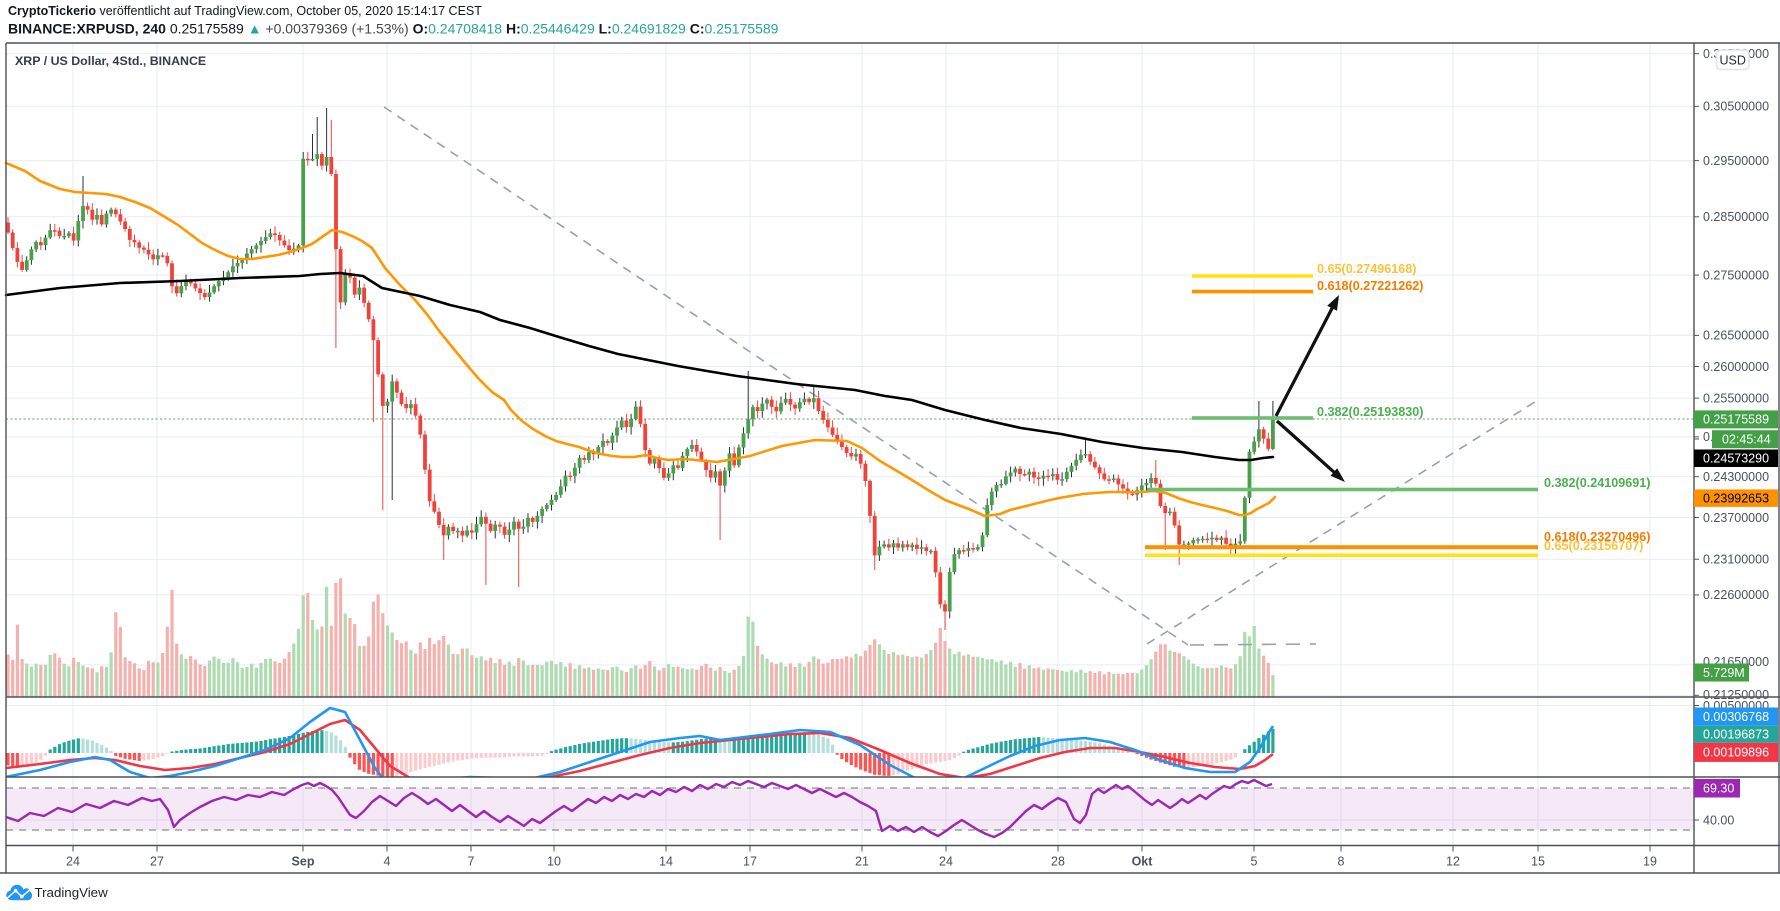 The image size is (1780, 911). Describe the element at coordinates (1593, 546) in the screenshot. I see `svg-text: 0.65(0.23156707)` at that location.